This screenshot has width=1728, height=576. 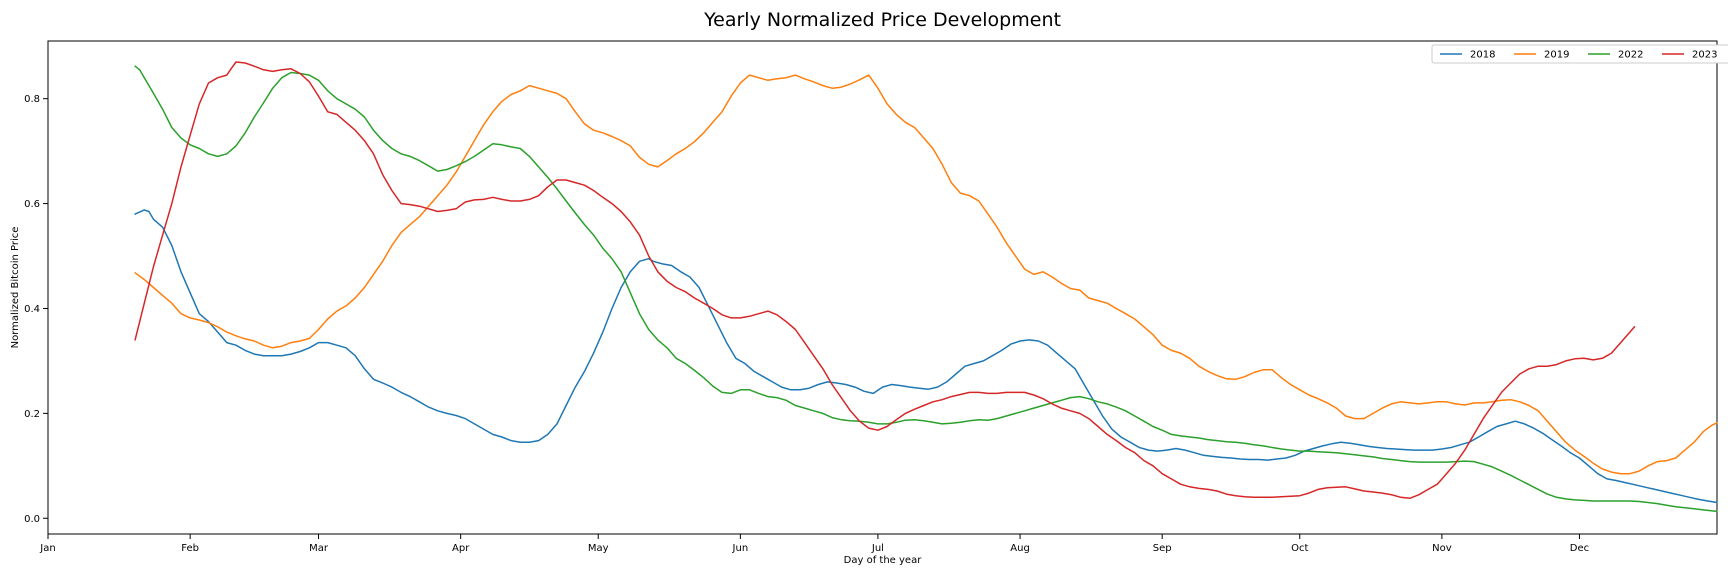 I want to click on x-axis-label: Day of the year, so click(x=883, y=560).